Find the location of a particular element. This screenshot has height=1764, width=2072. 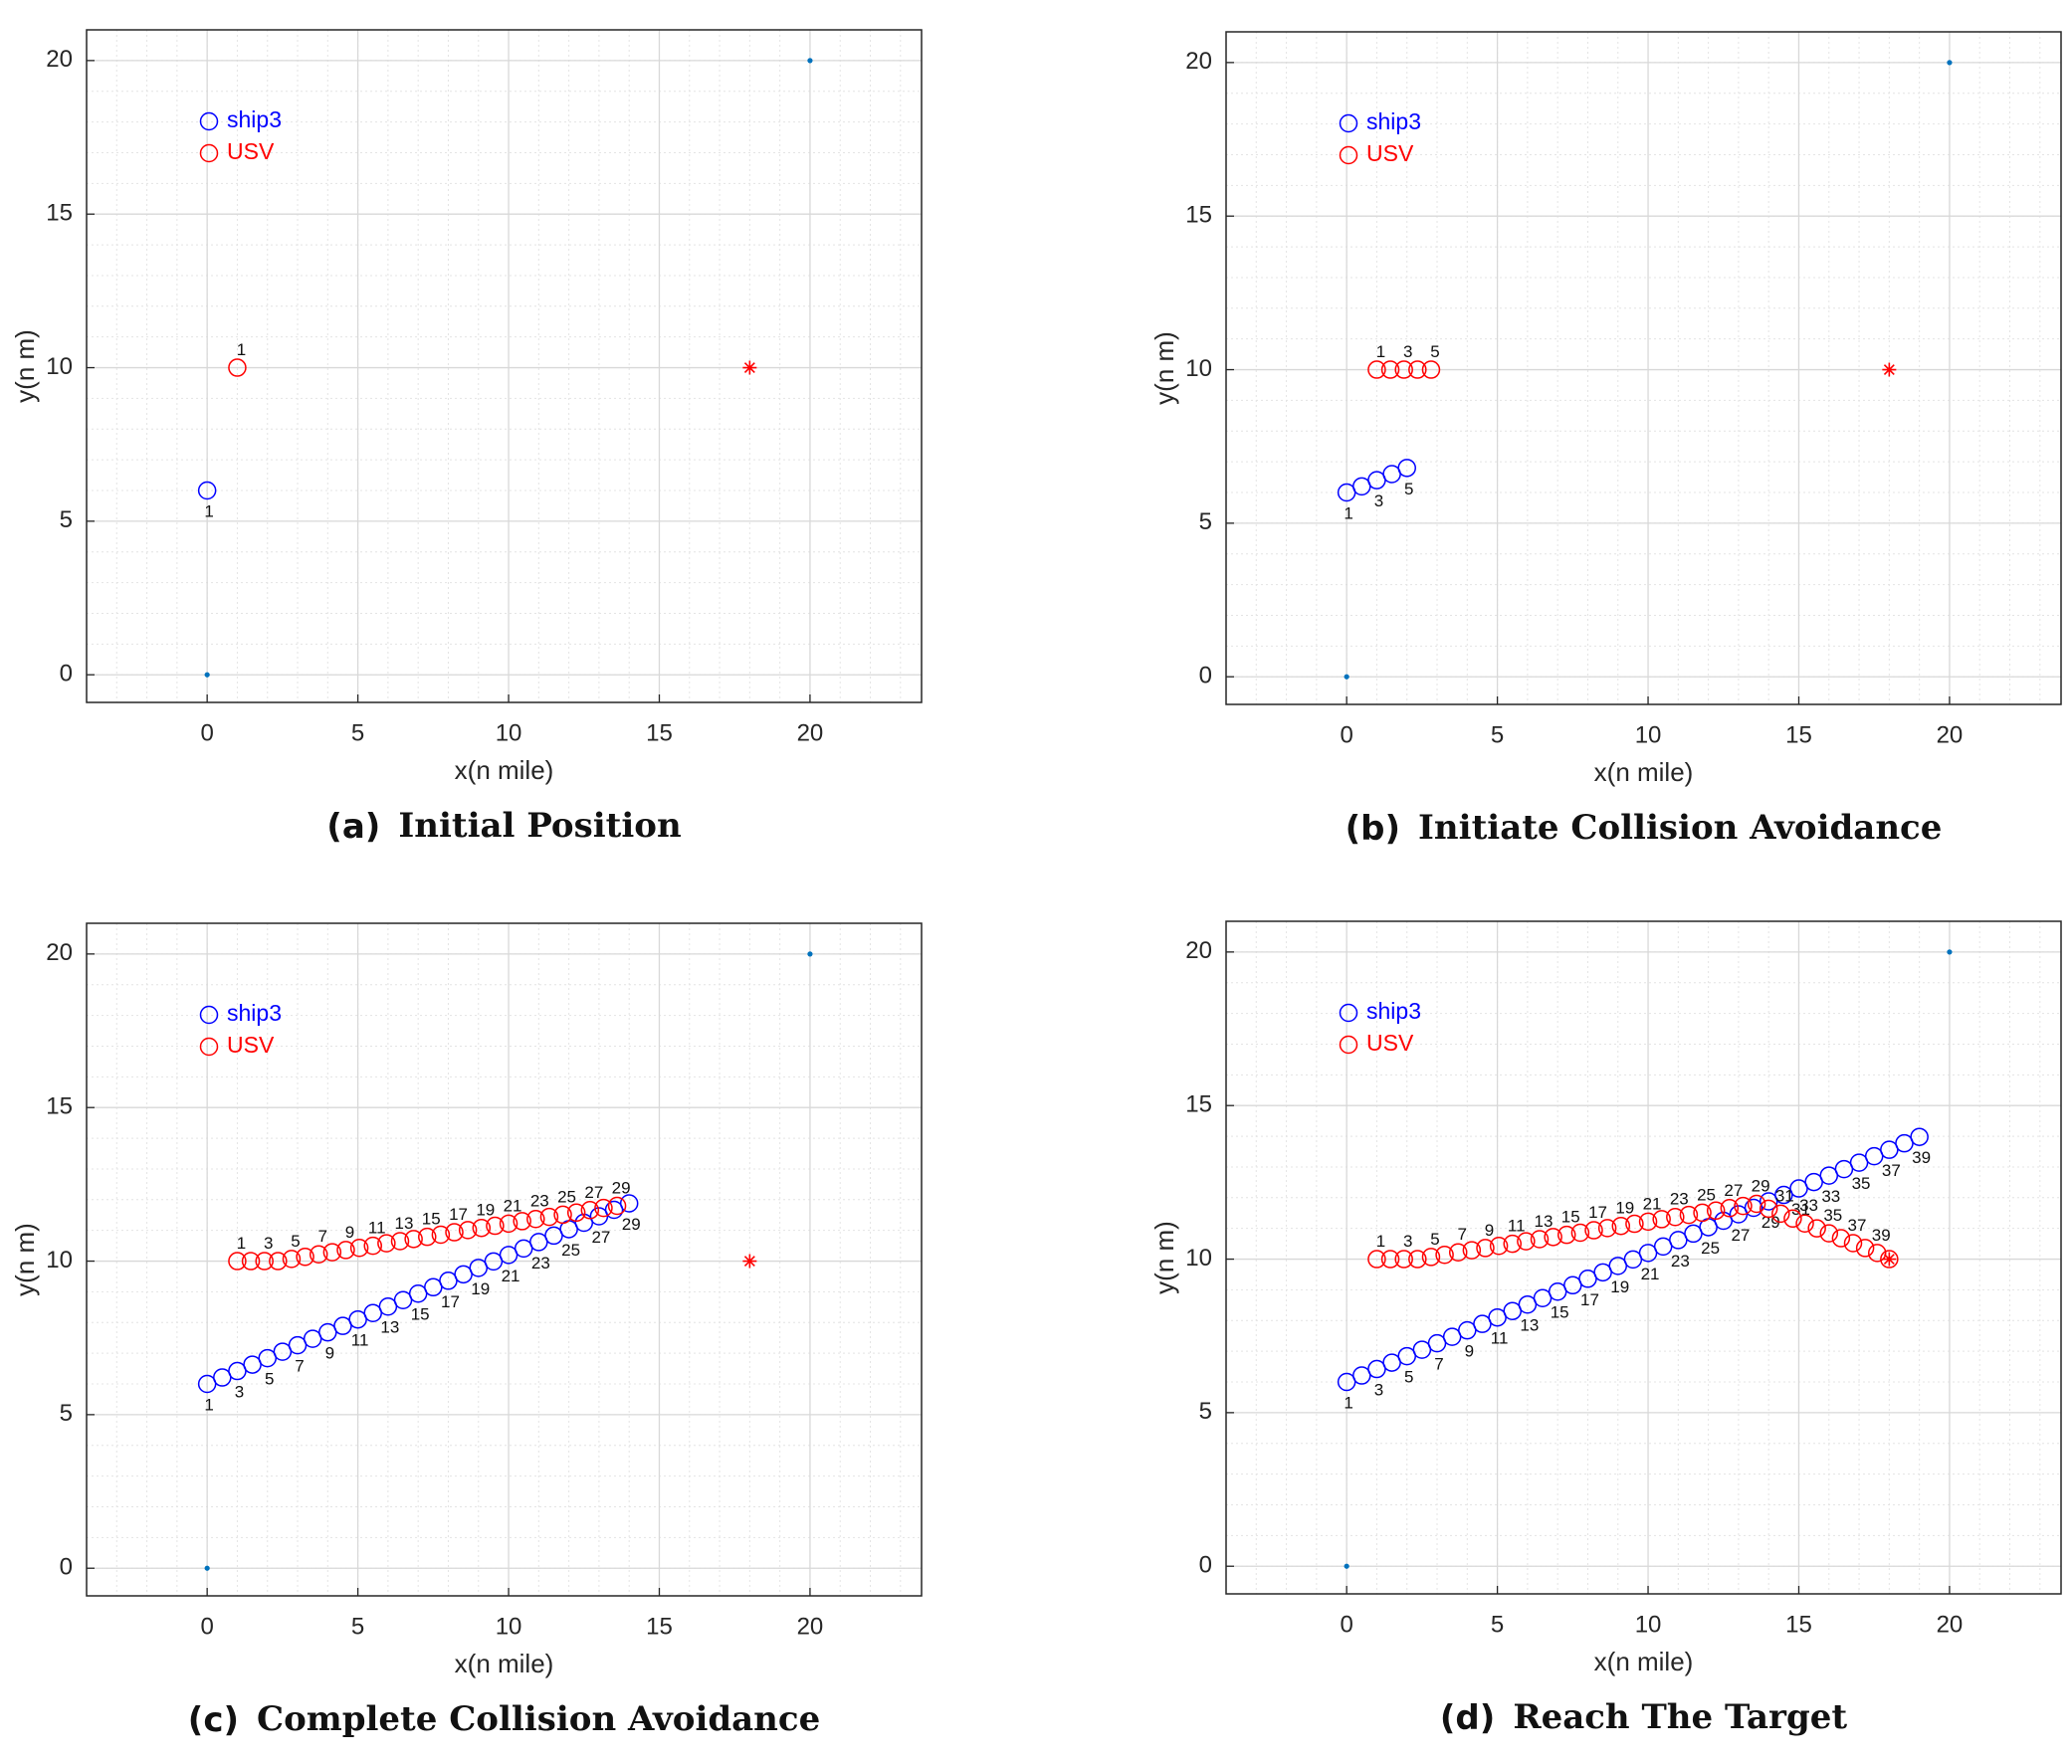

point-label: 31 is located at coordinates (1800, 1209).